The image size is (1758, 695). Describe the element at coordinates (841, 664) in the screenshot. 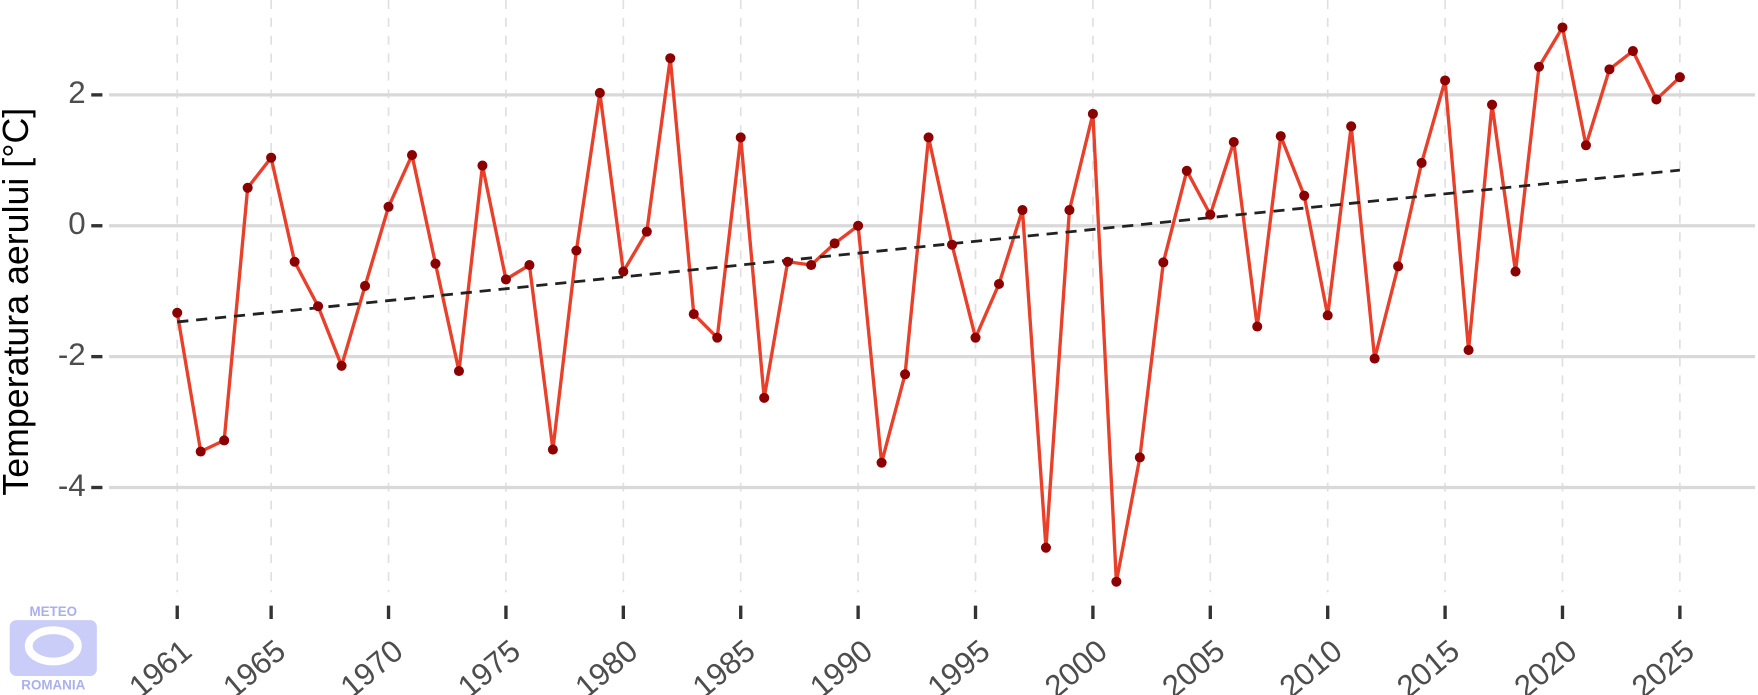

I see `x-tick-label: 1990` at that location.